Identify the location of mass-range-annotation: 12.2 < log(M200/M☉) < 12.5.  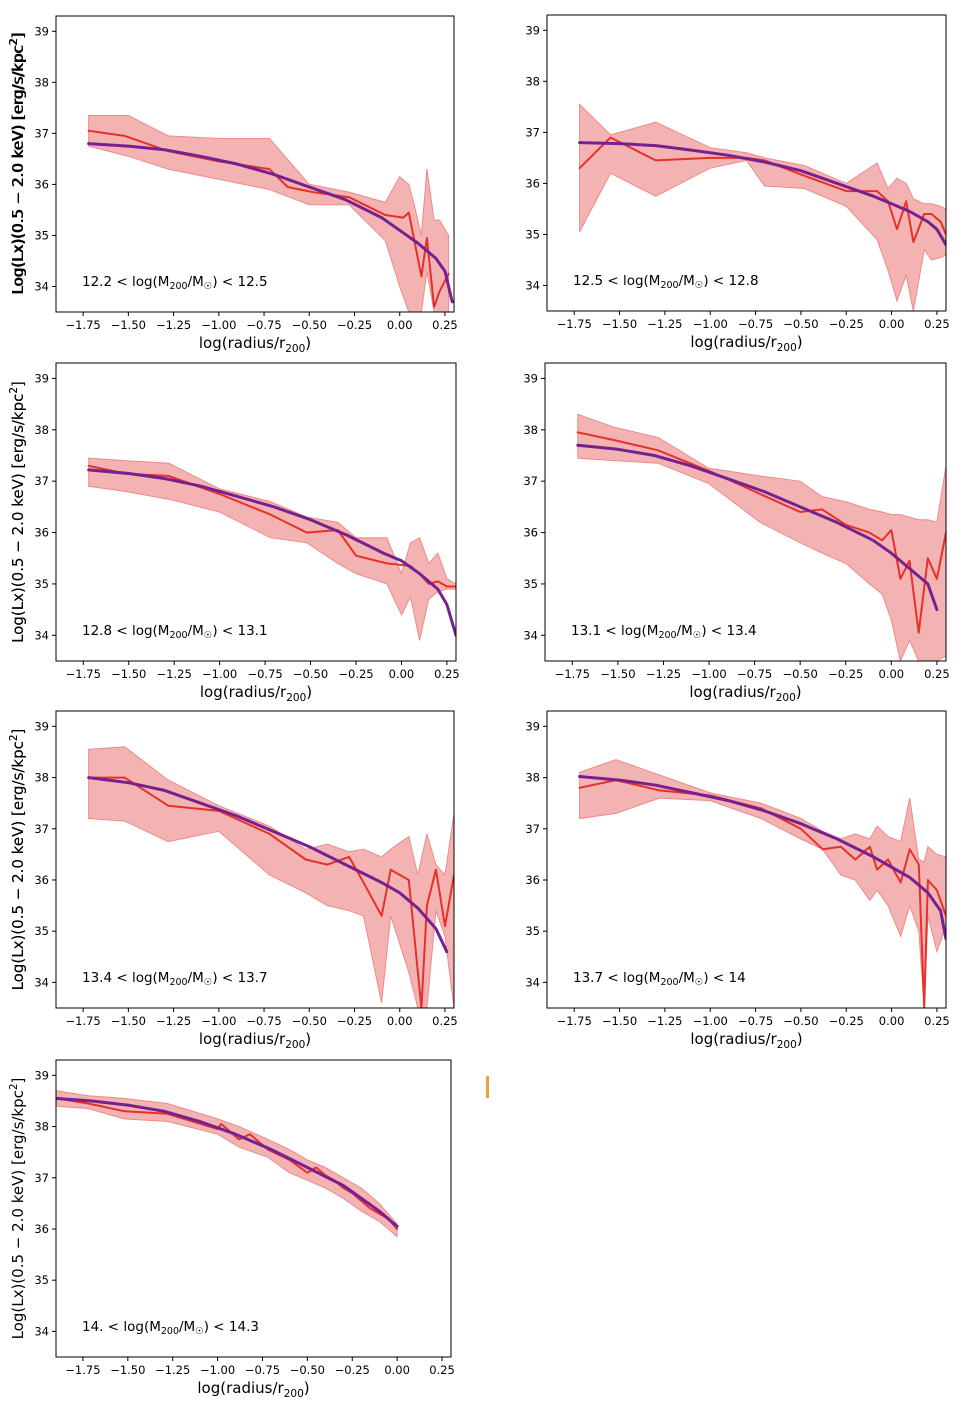
(175, 283).